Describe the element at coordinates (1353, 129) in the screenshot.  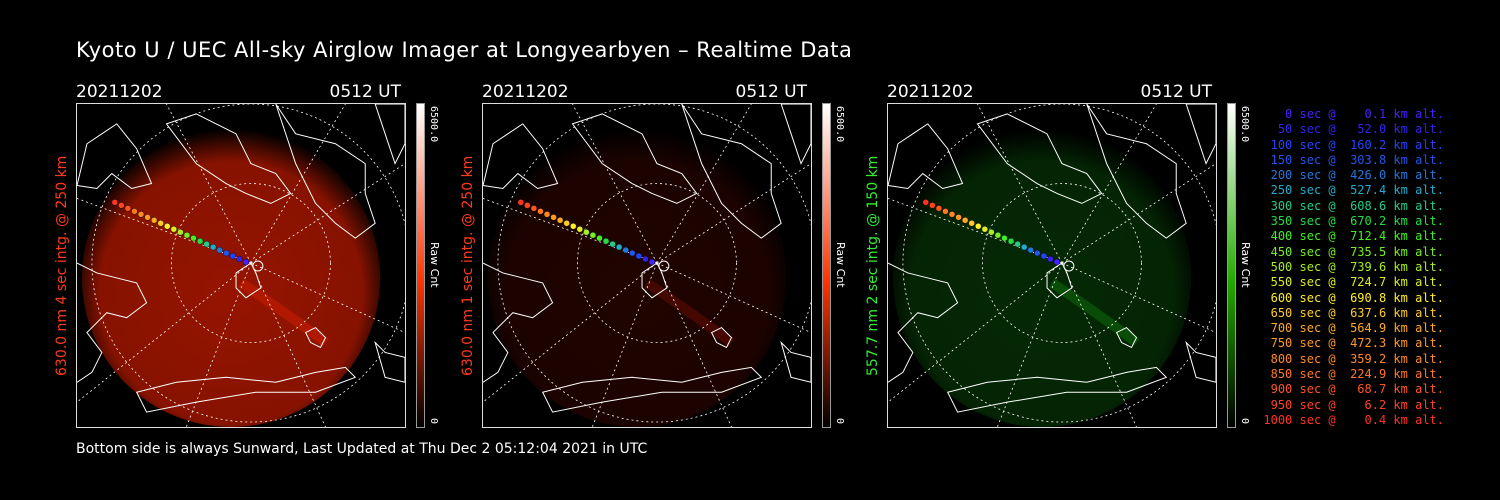
I see `legend-row: 50 sec @ 52.0 km alt.` at that location.